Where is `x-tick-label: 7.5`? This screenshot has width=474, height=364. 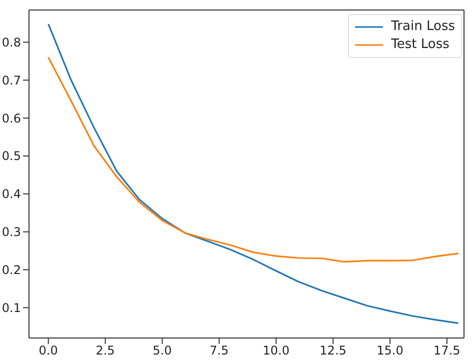
x-tick-label: 7.5 is located at coordinates (219, 351).